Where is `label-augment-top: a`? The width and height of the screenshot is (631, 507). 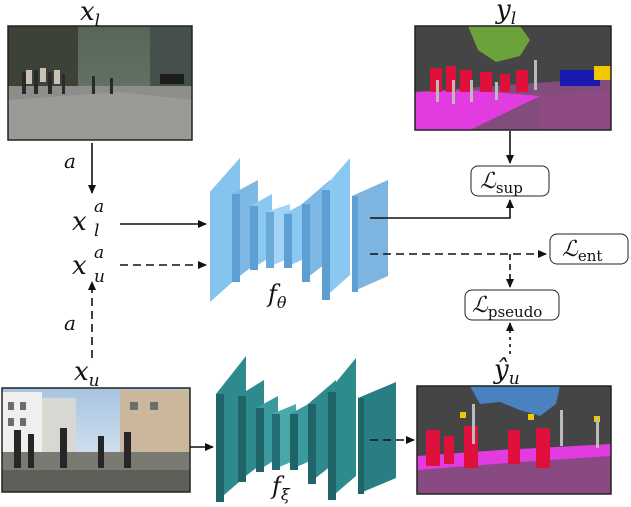 label-augment-top: a is located at coordinates (70, 161).